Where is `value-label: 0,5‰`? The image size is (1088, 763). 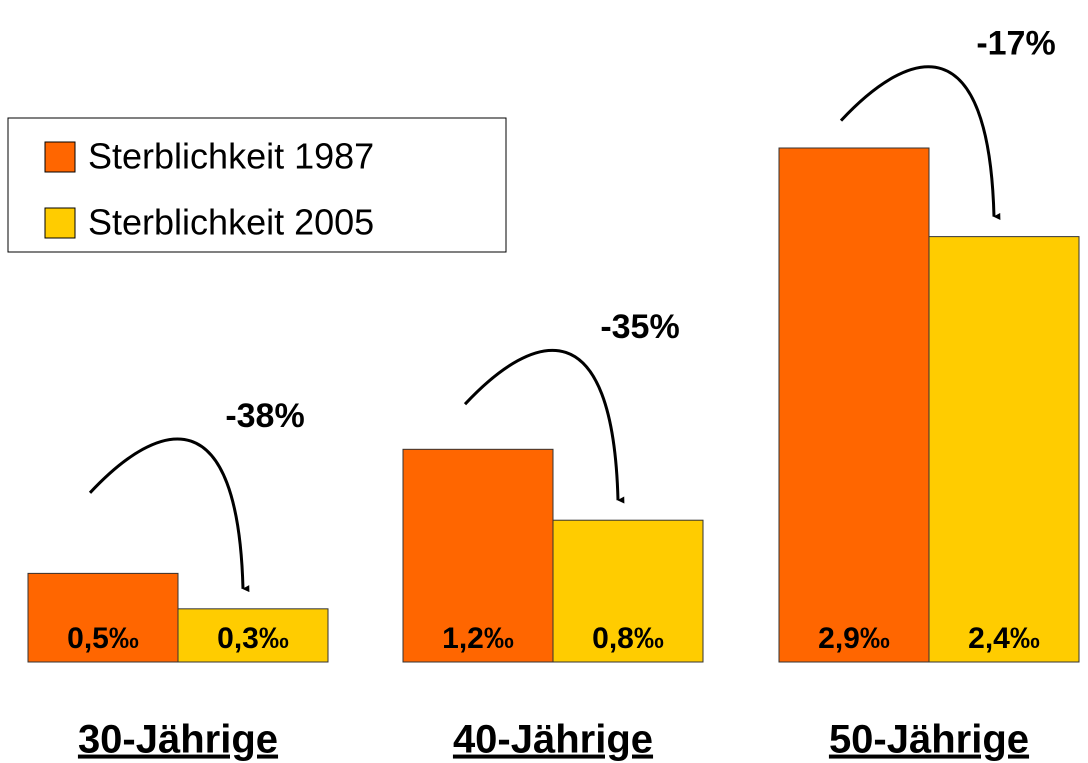
value-label: 0,5‰ is located at coordinates (103, 638).